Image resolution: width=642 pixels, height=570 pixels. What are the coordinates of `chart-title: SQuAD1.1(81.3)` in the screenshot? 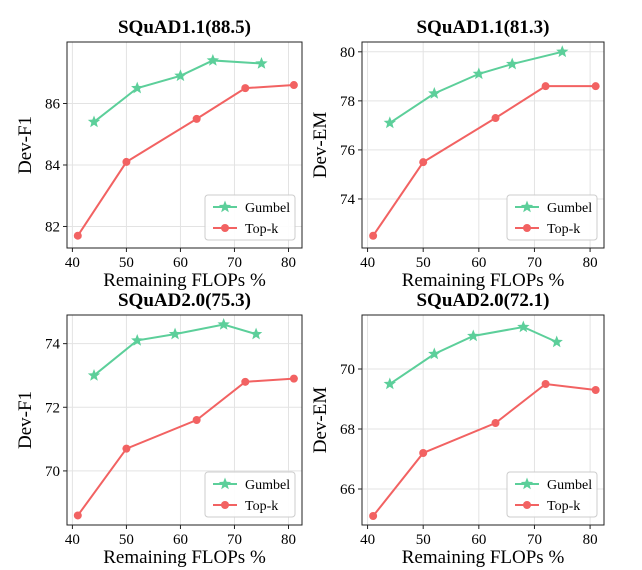 It's located at (482, 27).